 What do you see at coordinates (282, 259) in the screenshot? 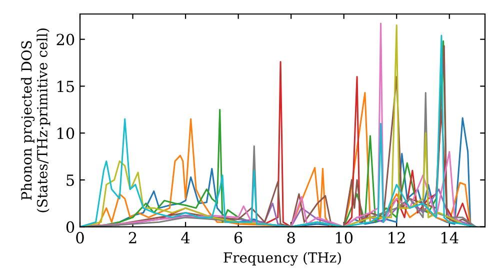
I see `x-axis-title: Frequency (THz)` at bounding box center [282, 259].